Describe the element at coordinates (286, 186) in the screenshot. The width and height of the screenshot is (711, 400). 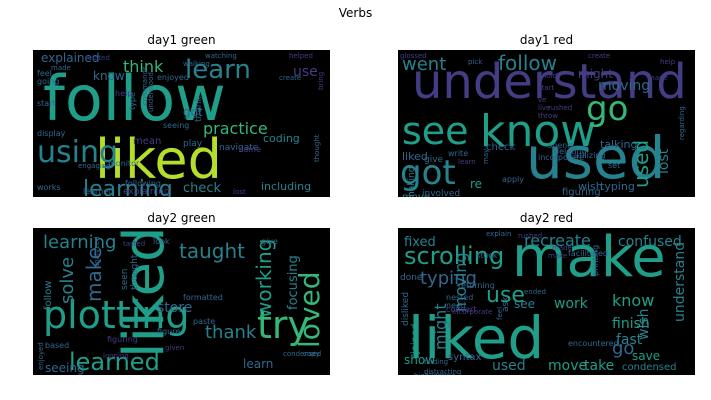
I see `cloud-word: including` at that location.